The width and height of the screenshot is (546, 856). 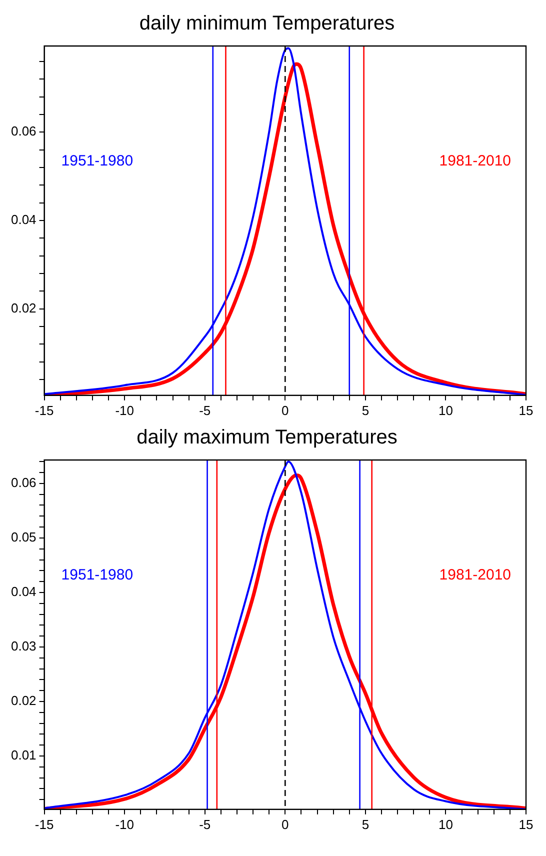 I want to click on y-tick-label: 0.03, so click(x=23, y=646).